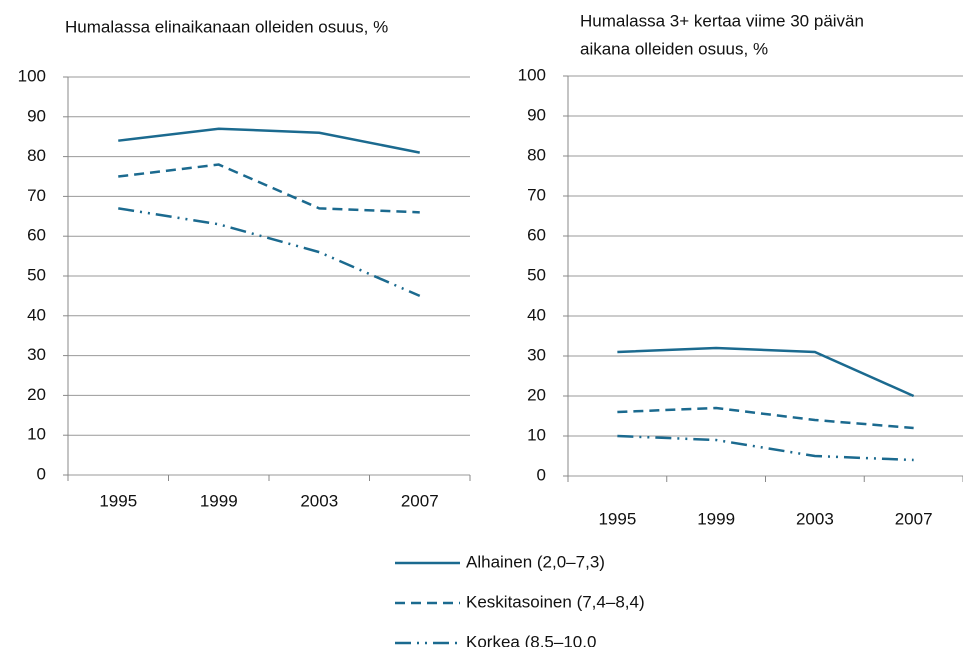  What do you see at coordinates (674, 48) in the screenshot?
I see `chart-title: aikana olleiden osuus, %` at bounding box center [674, 48].